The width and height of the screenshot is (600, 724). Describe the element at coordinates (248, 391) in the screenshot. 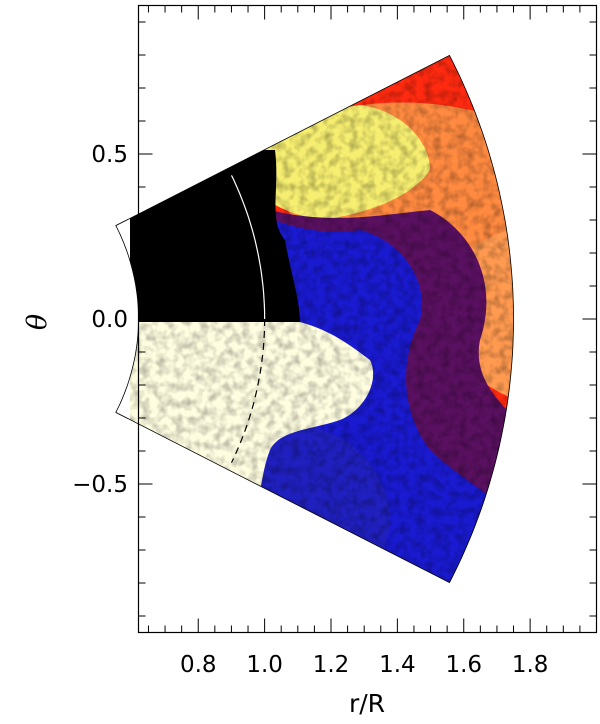

I see `reference-curve-lower` at that location.